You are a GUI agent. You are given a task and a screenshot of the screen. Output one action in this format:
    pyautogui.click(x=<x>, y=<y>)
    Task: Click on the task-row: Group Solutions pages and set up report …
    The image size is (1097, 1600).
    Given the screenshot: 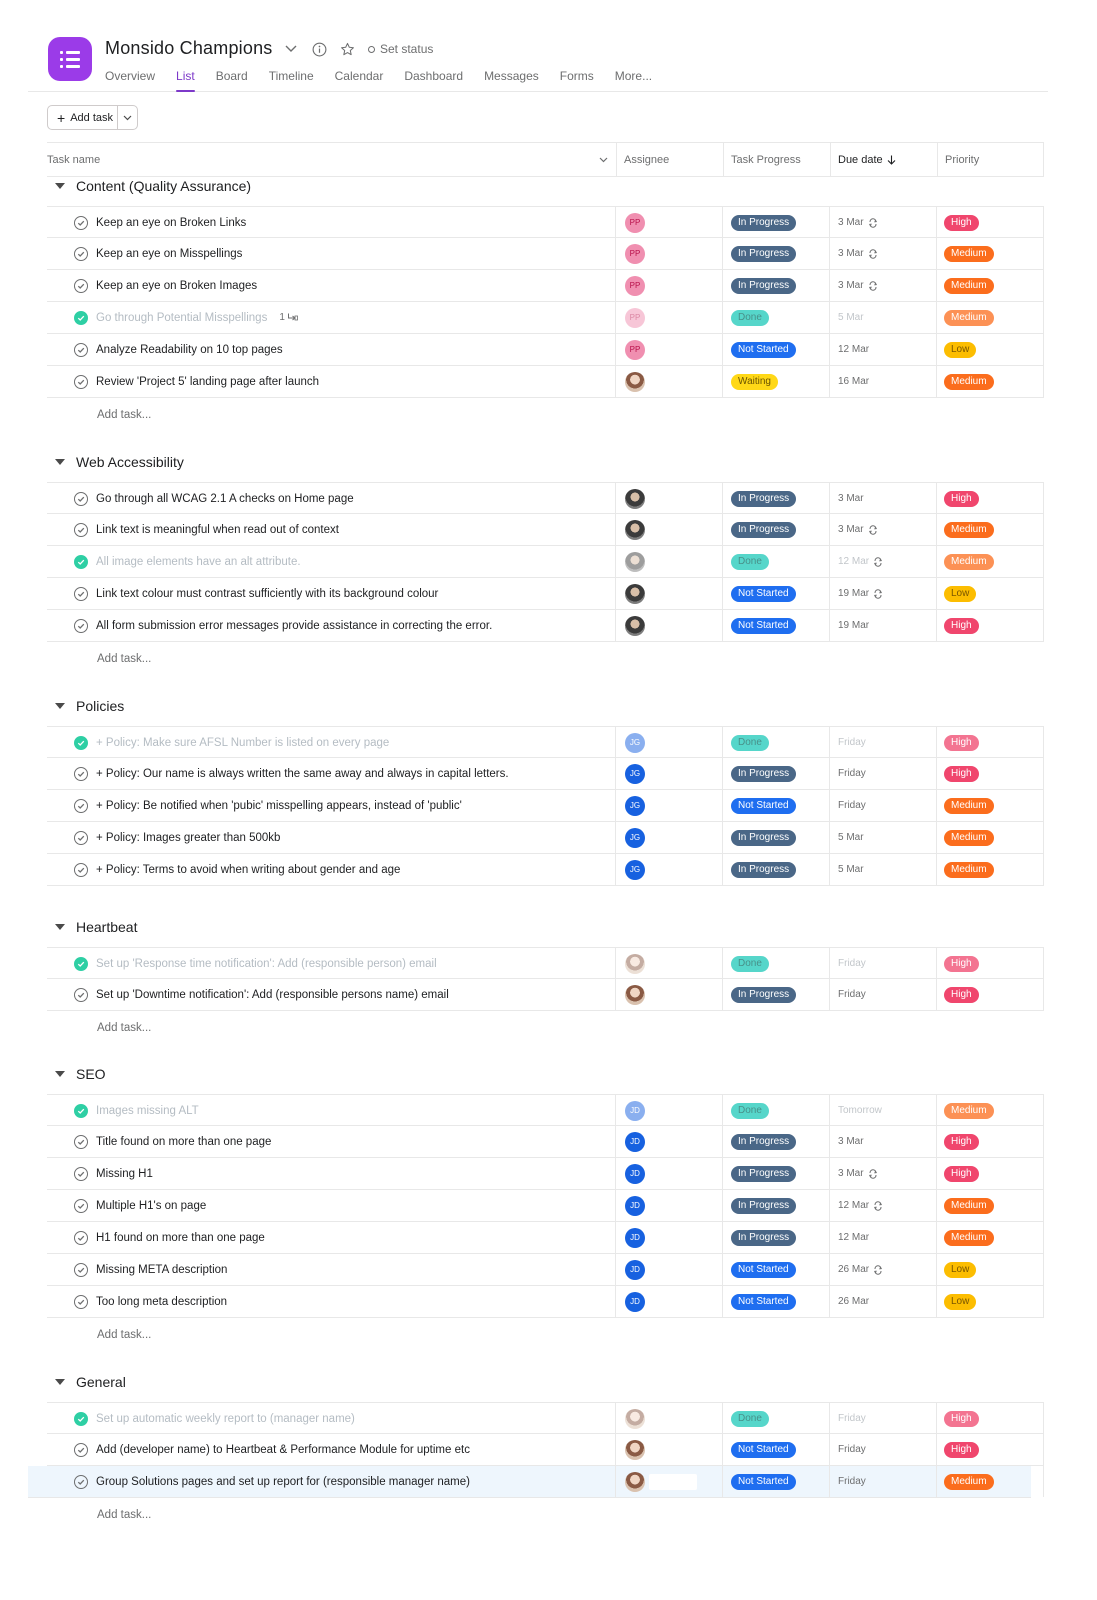 What is the action you would take?
    pyautogui.click(x=536, y=1482)
    